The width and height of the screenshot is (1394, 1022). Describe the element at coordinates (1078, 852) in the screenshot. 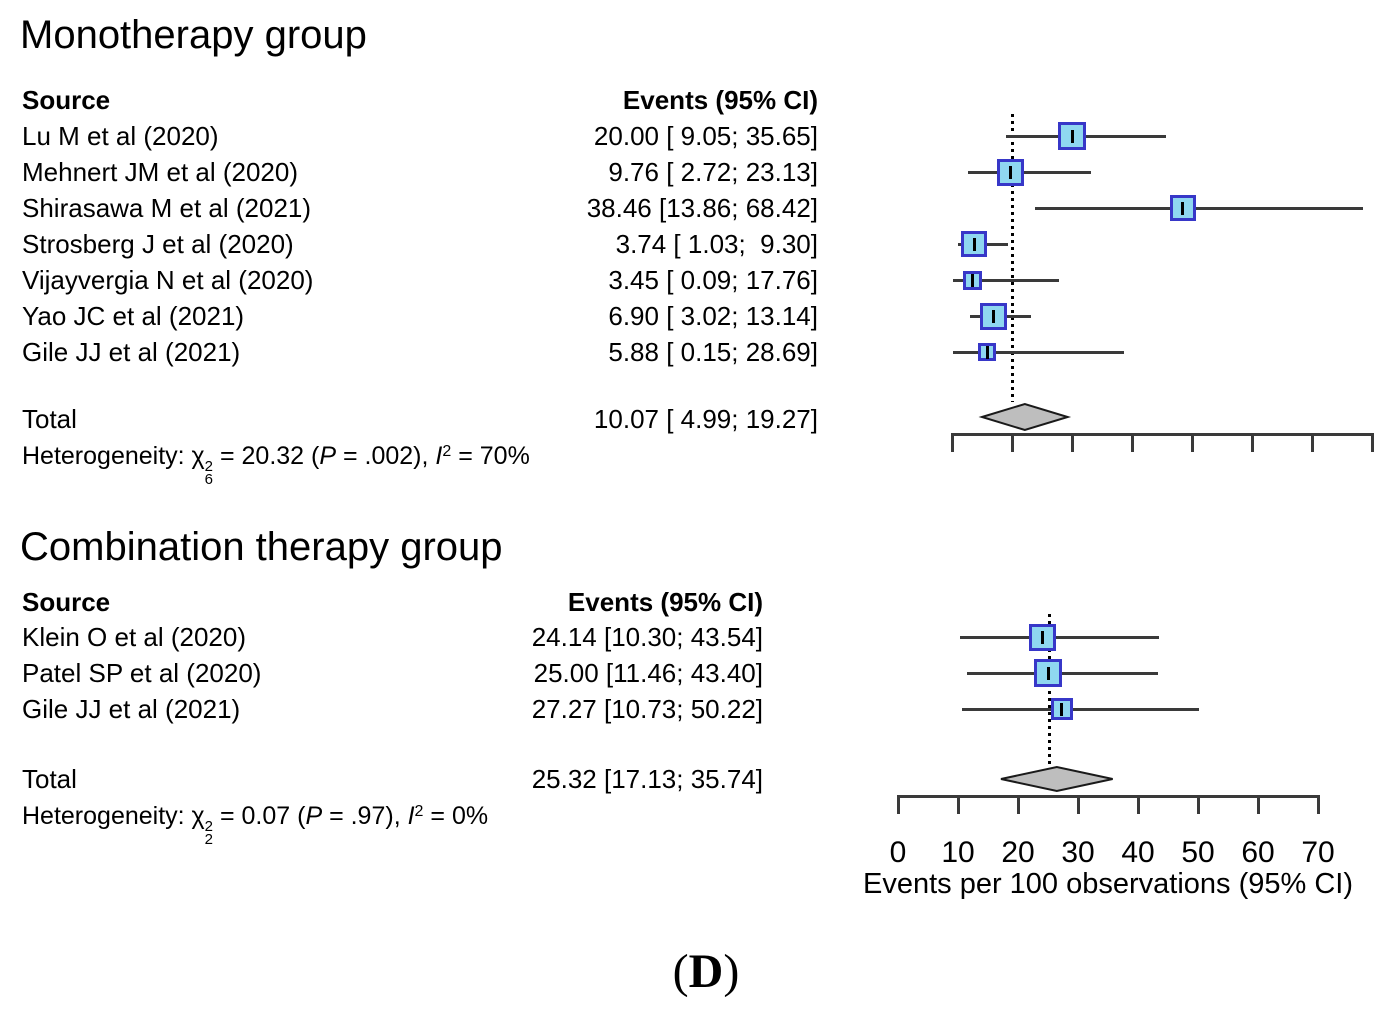

I see `axis-tick-label: 30` at that location.